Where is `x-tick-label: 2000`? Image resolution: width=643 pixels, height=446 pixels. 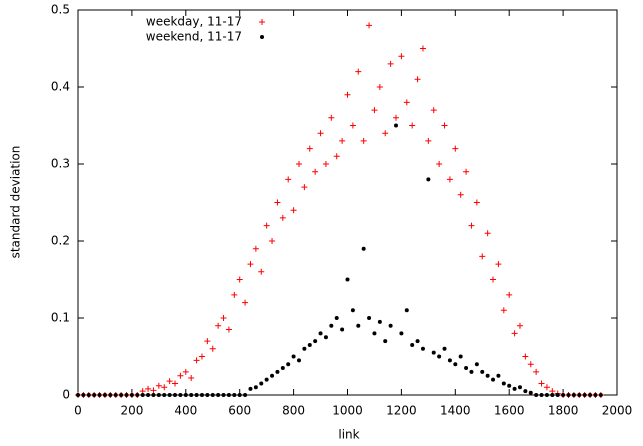
x-tick-label: 2000 is located at coordinates (617, 411).